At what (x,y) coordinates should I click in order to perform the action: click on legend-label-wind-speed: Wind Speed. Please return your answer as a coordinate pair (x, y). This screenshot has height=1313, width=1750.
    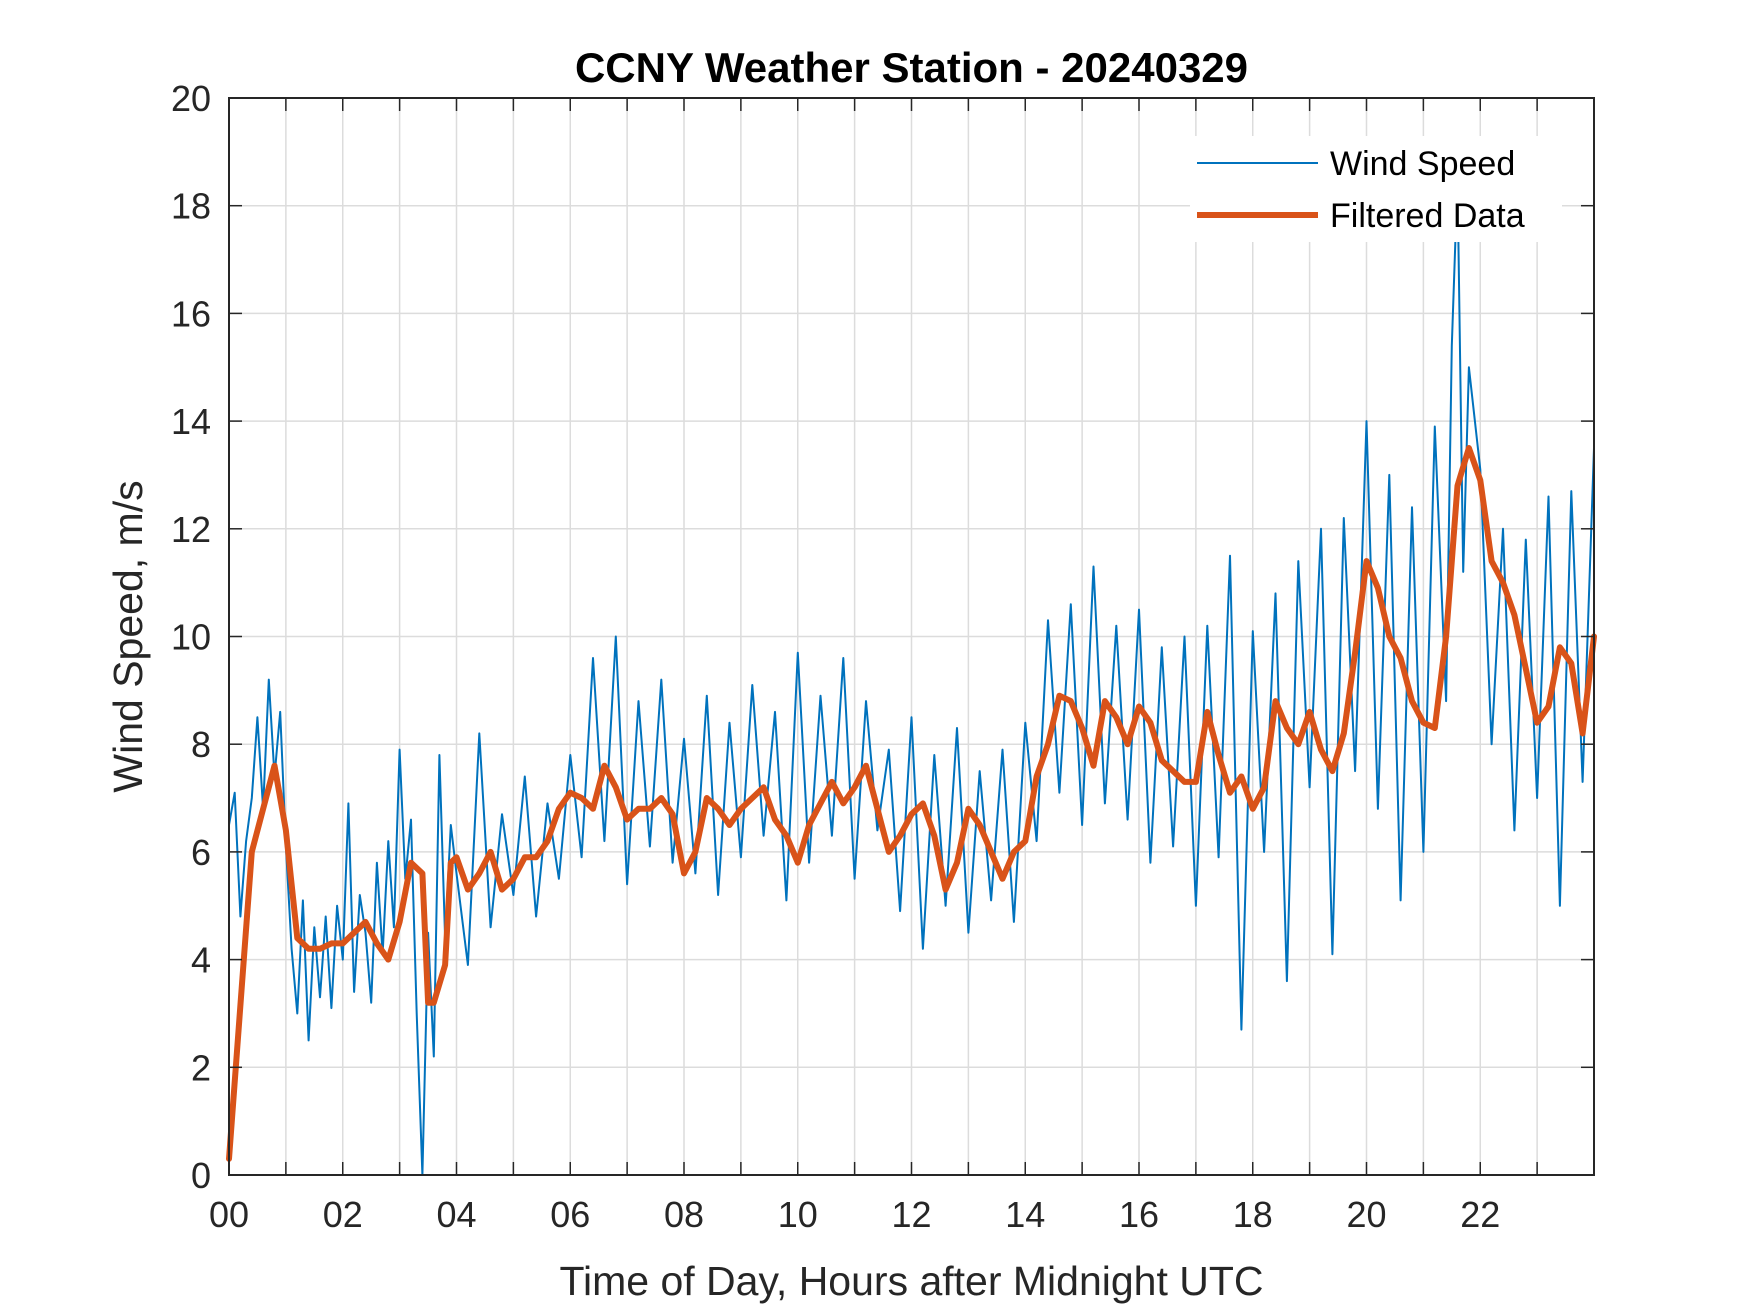
    Looking at the image, I should click on (1422, 164).